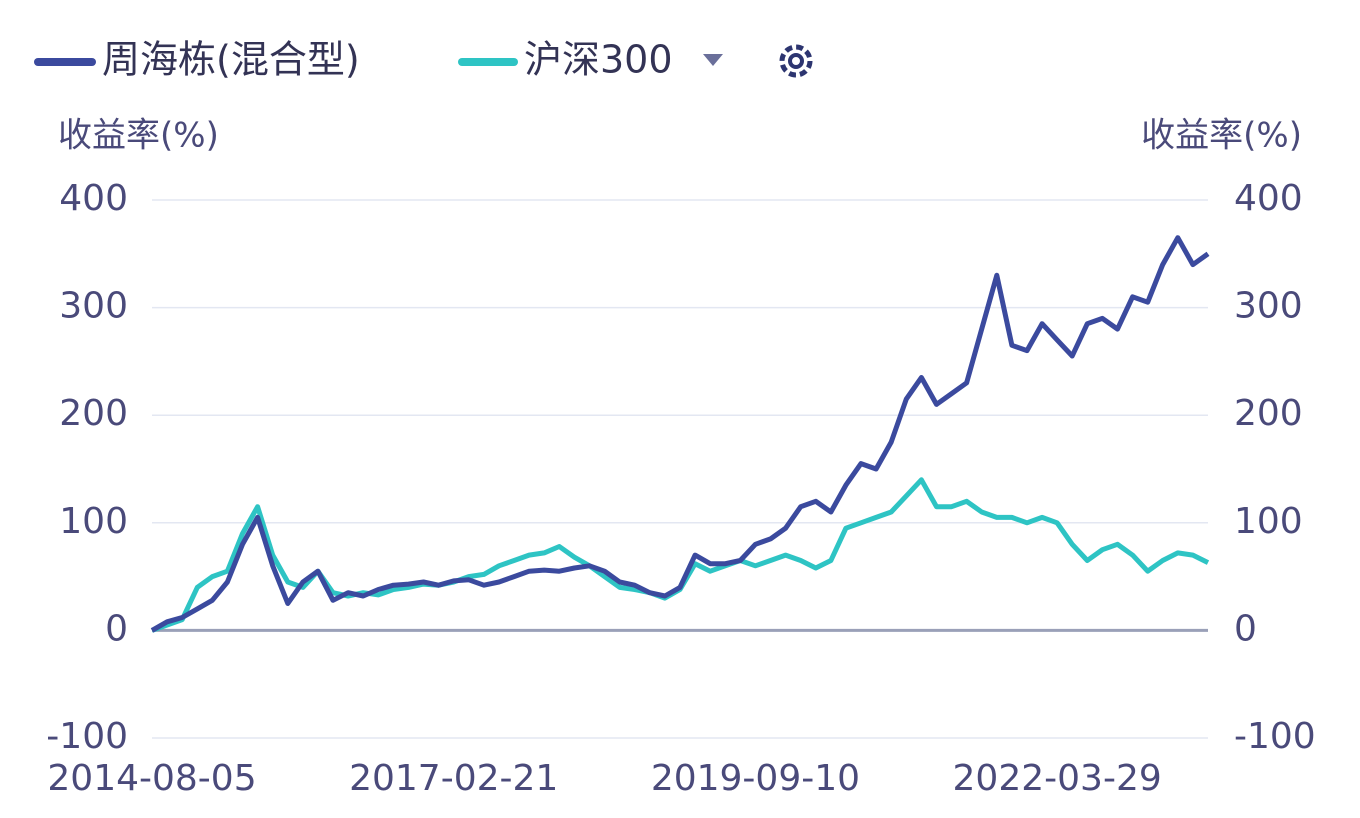 Image resolution: width=1360 pixels, height=818 pixels. Describe the element at coordinates (598, 60) in the screenshot. I see `legend-label: 沪深300` at that location.